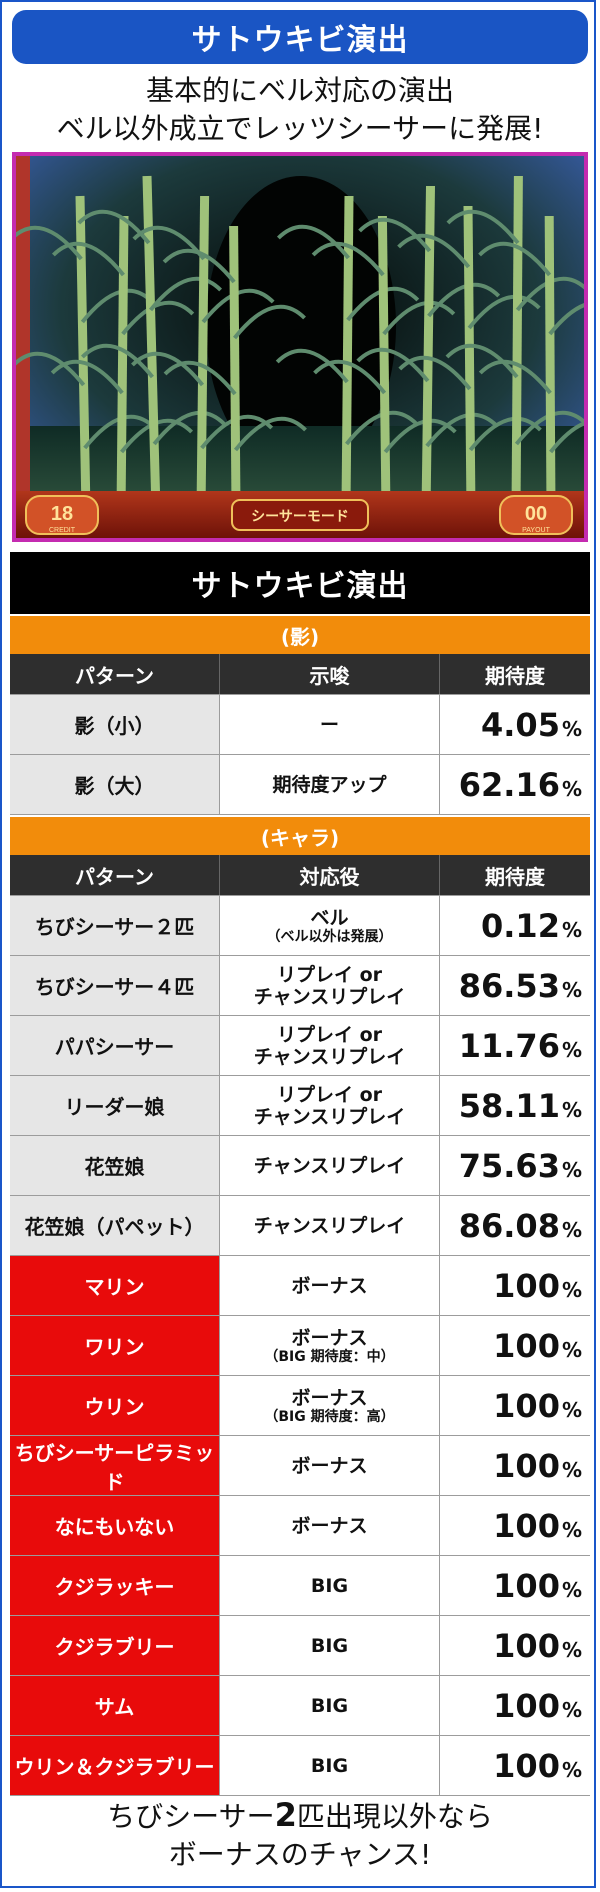  What do you see at coordinates (300, 110) in the screenshot?
I see `intro-text: 基本的にベル対応の演出 ベル以外成立でレッツシーサーに発展!` at bounding box center [300, 110].